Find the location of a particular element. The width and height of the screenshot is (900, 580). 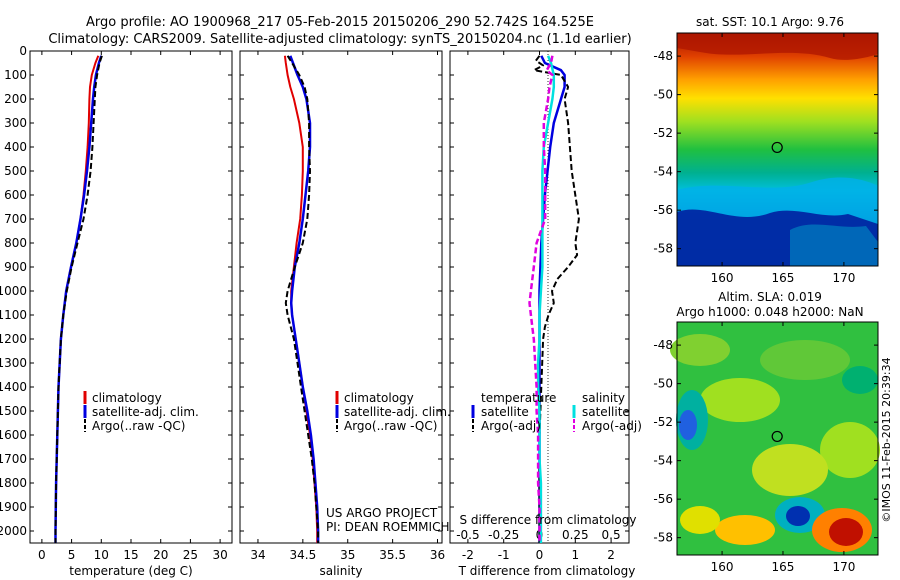

sla-map-frame is located at coordinates (777, 438).